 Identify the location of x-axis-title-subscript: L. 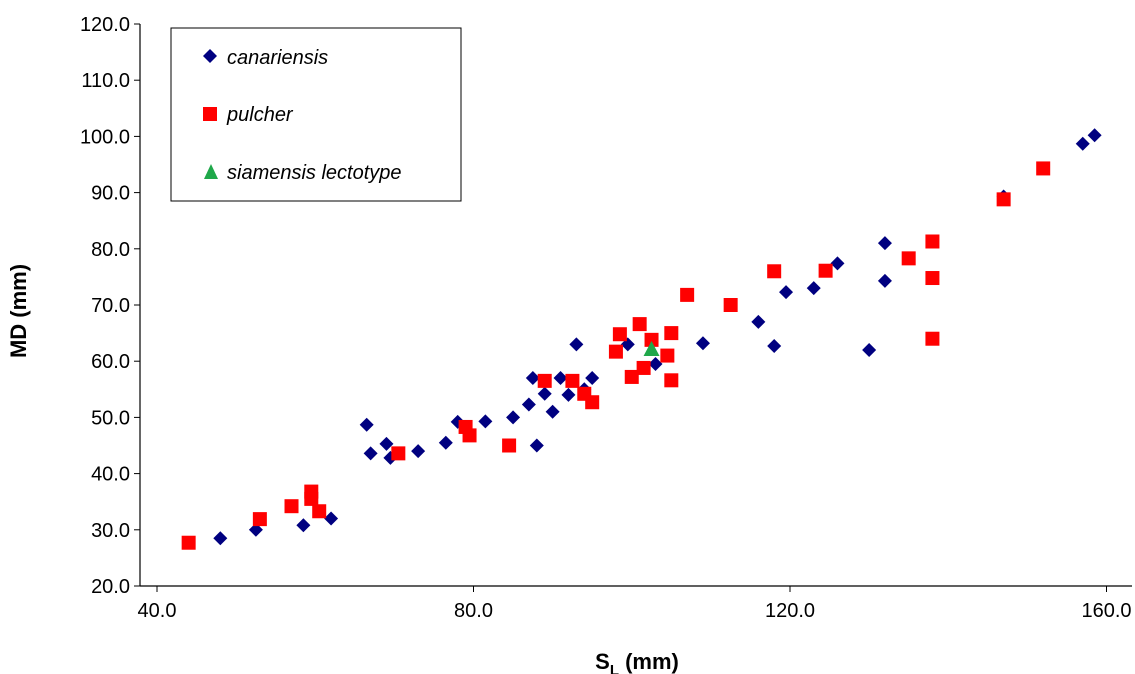
(614, 668).